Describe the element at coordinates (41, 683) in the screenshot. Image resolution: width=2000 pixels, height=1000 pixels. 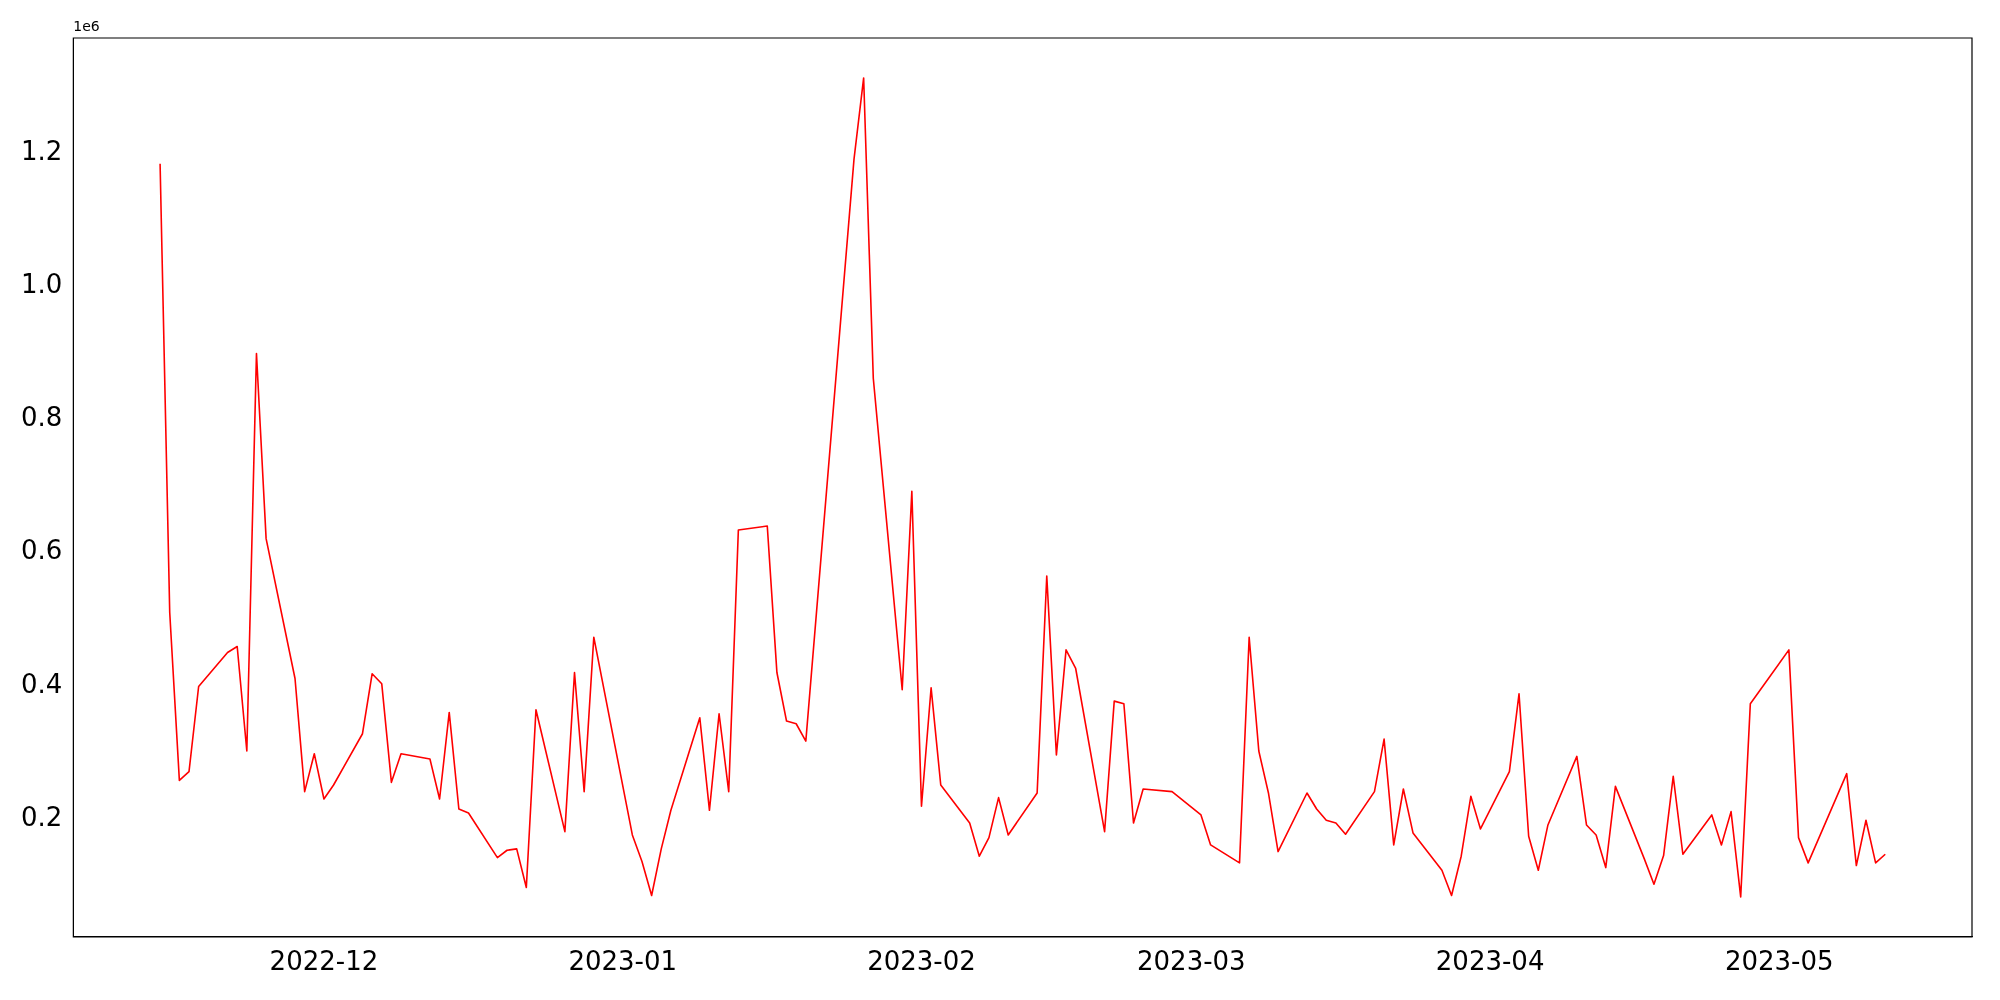
I see `y-tick-label: 0.4` at that location.